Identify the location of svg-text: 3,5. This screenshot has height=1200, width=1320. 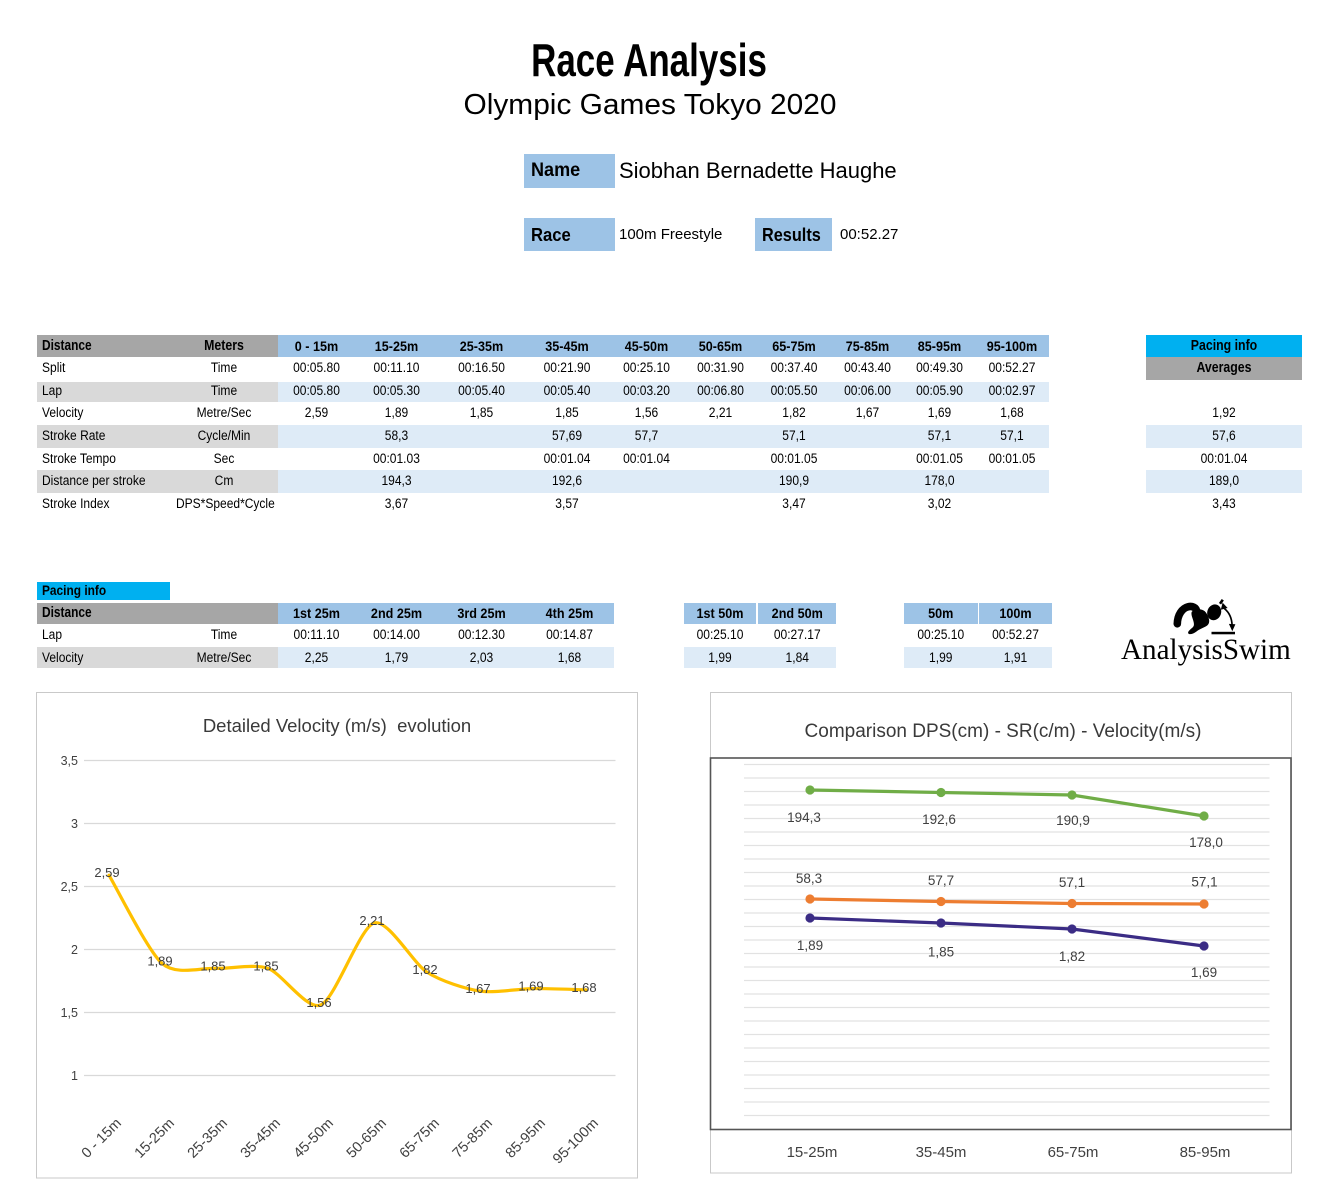
(69, 761).